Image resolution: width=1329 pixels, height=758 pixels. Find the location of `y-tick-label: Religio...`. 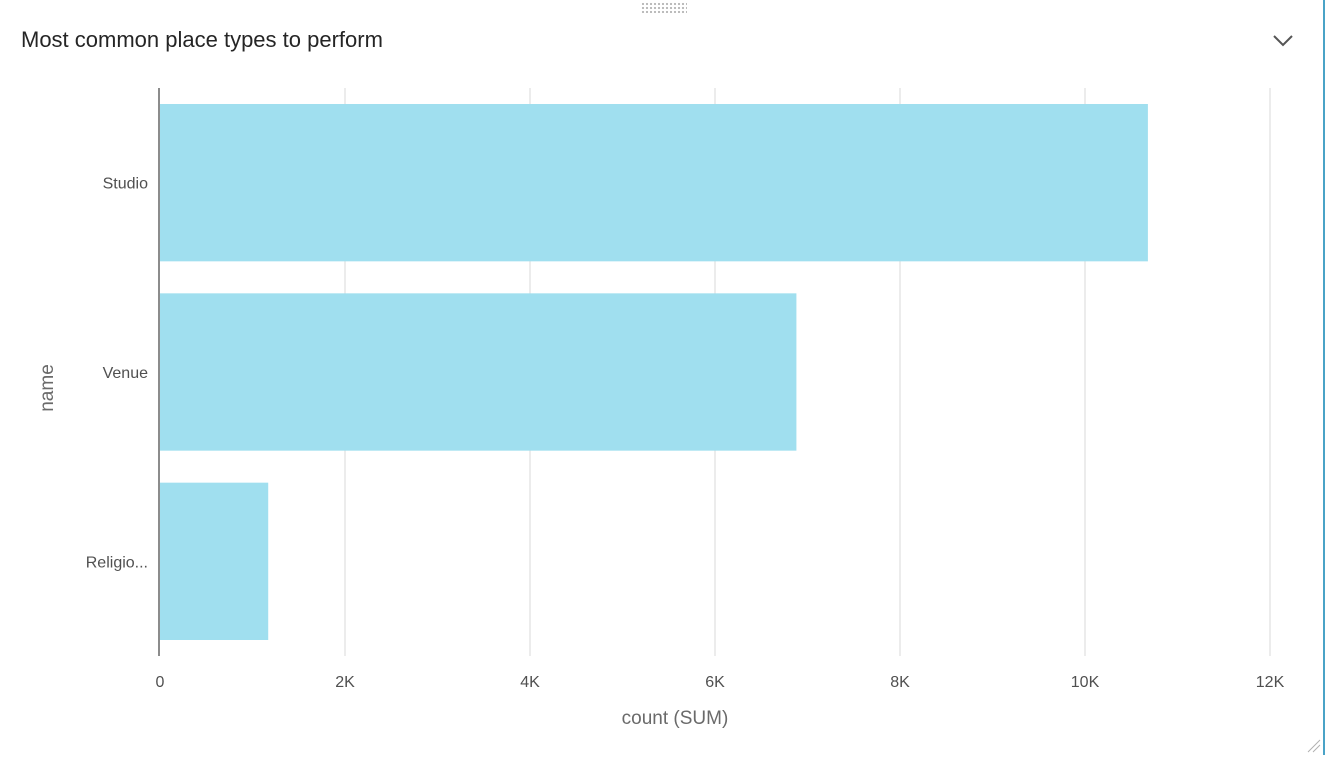

y-tick-label: Religio... is located at coordinates (117, 562).